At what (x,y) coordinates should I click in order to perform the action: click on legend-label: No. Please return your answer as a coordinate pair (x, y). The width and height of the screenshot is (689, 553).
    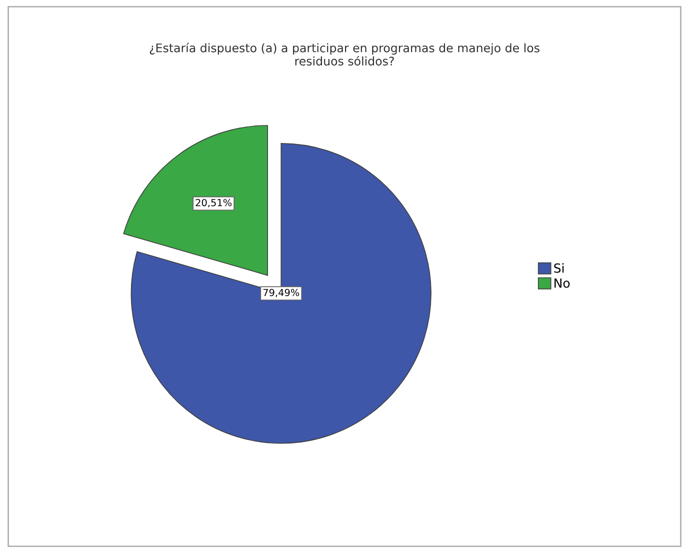
    Looking at the image, I should click on (562, 283).